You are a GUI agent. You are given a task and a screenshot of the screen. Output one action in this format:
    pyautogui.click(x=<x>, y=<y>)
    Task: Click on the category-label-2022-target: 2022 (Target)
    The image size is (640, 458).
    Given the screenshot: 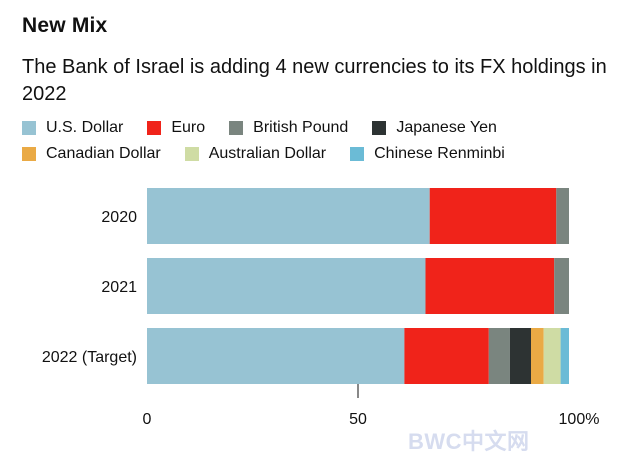 What is the action you would take?
    pyautogui.click(x=89, y=357)
    